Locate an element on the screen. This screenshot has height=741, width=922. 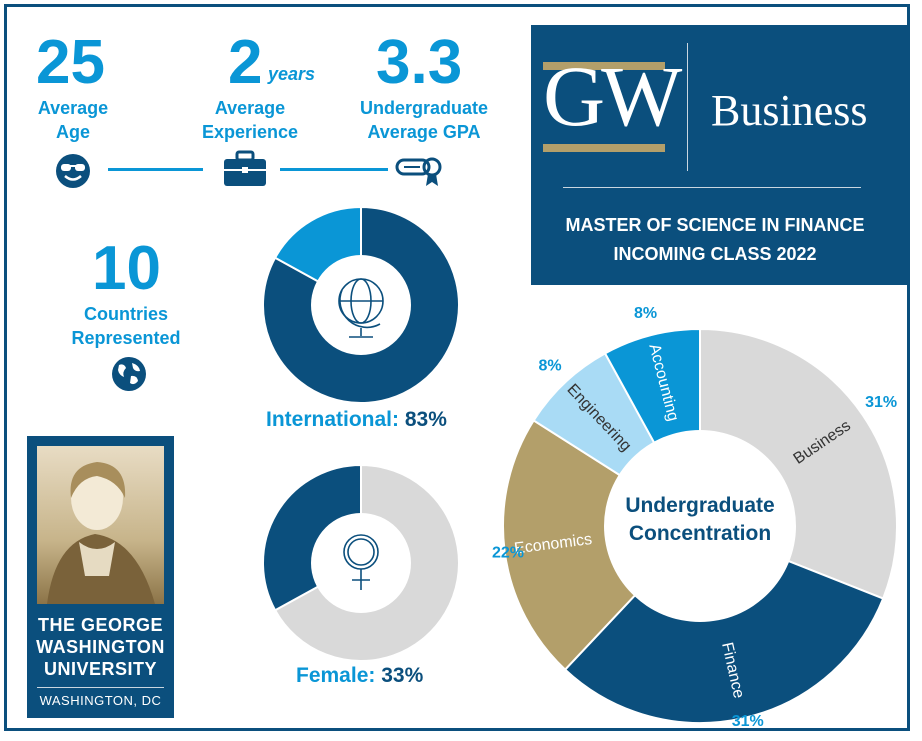
slice-value-finance: 31% is located at coordinates (748, 721).